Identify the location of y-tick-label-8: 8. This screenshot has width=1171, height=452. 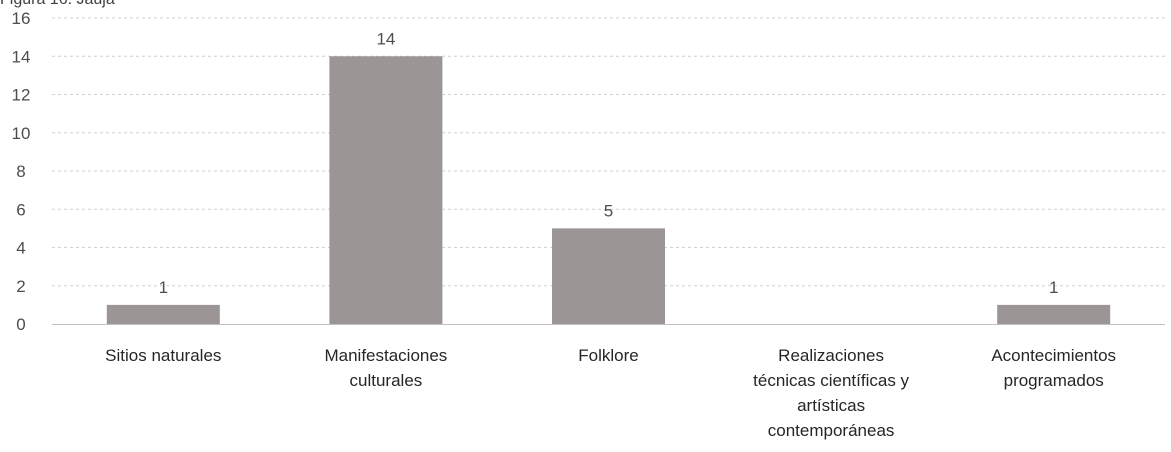
(20, 171).